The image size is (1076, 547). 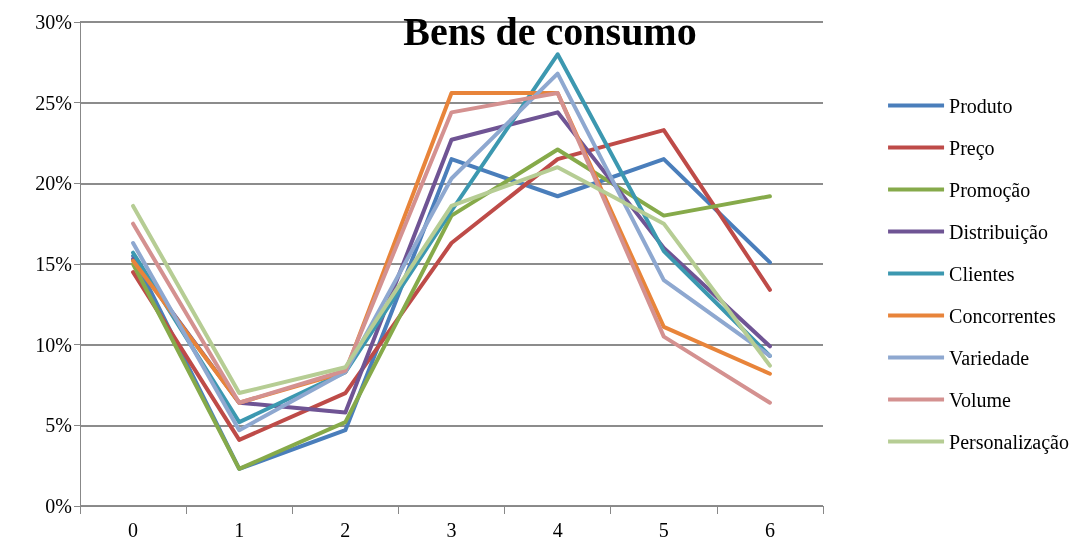 I want to click on x-tick-label: 2, so click(x=345, y=530).